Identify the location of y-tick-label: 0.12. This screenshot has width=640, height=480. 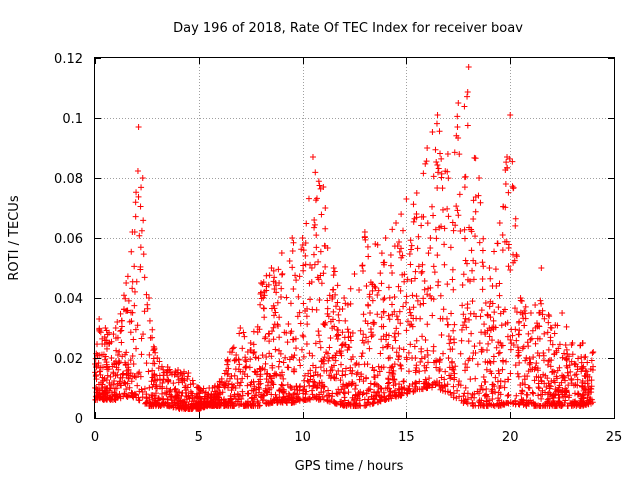
(68, 59).